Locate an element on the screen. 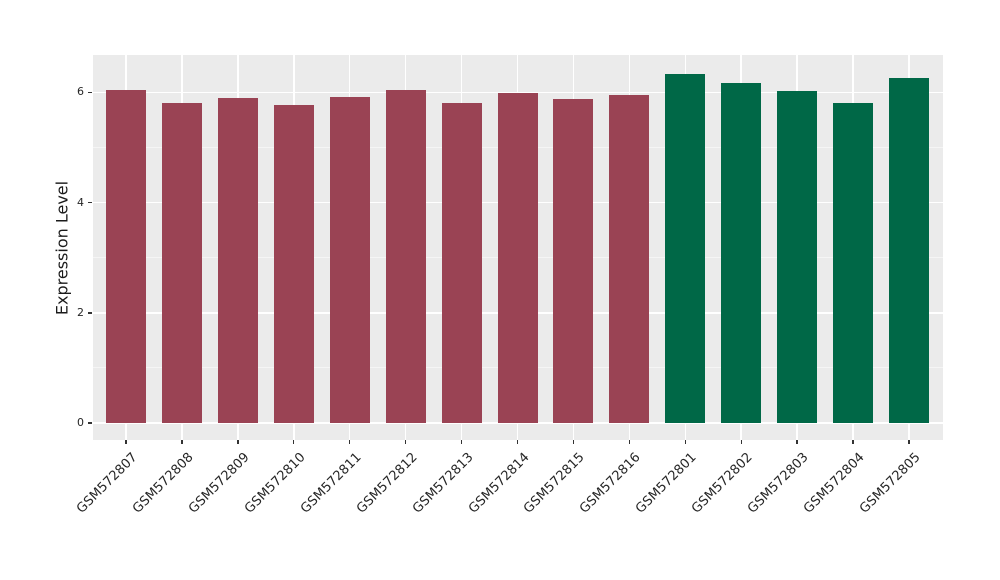  y-tick-label: 6 is located at coordinates (80, 92).